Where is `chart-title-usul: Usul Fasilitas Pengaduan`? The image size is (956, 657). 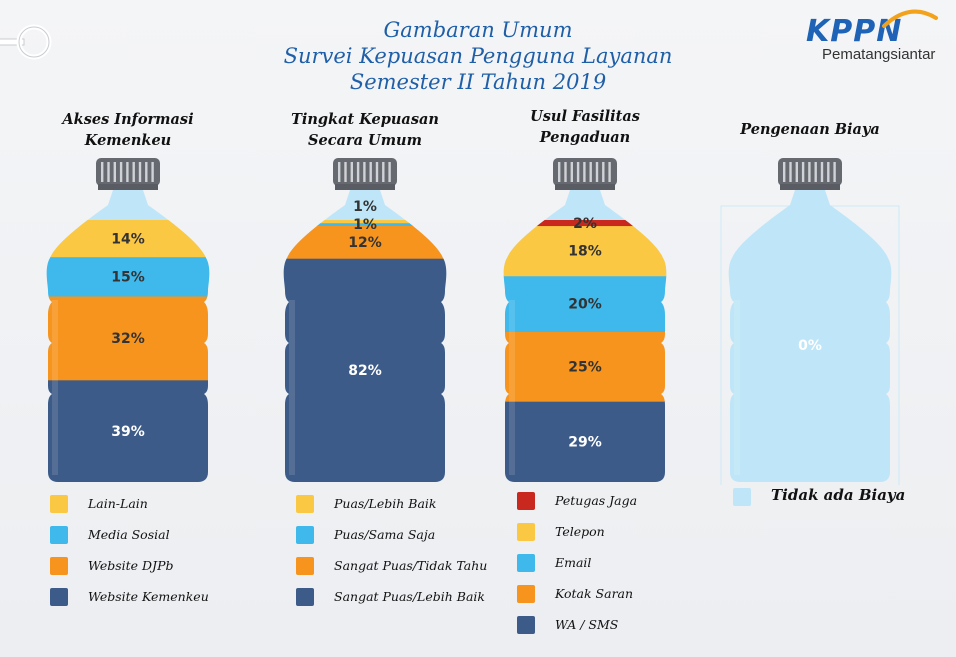 chart-title-usul: Usul Fasilitas Pengaduan is located at coordinates (585, 127).